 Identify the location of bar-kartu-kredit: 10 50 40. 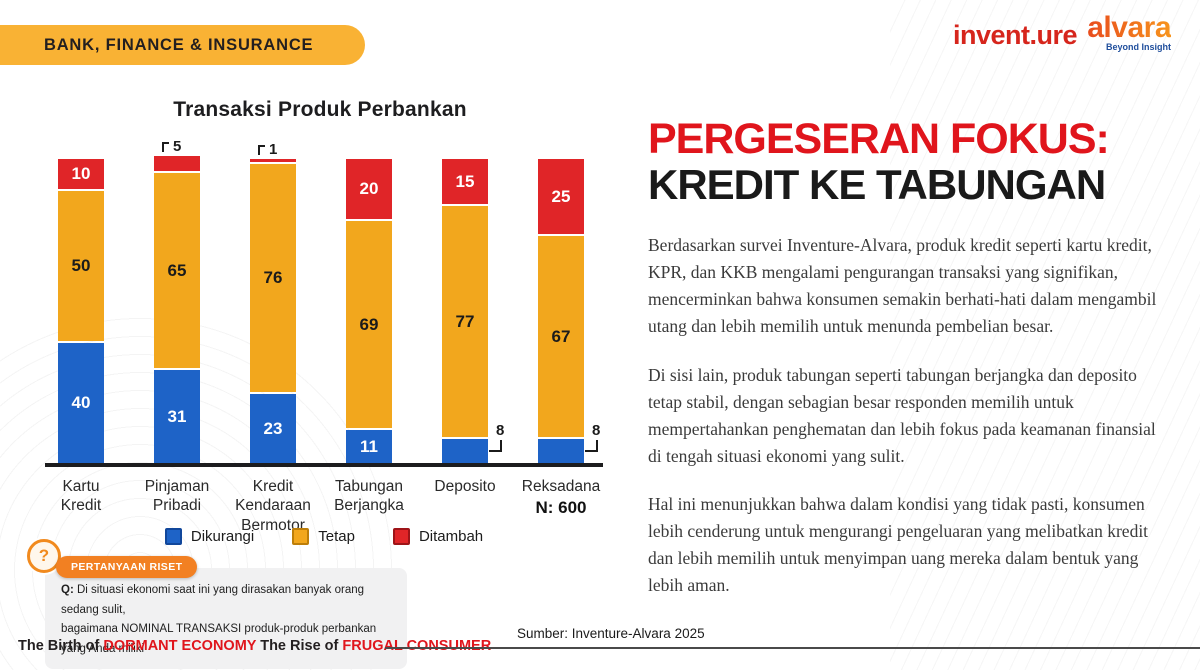
(81, 311).